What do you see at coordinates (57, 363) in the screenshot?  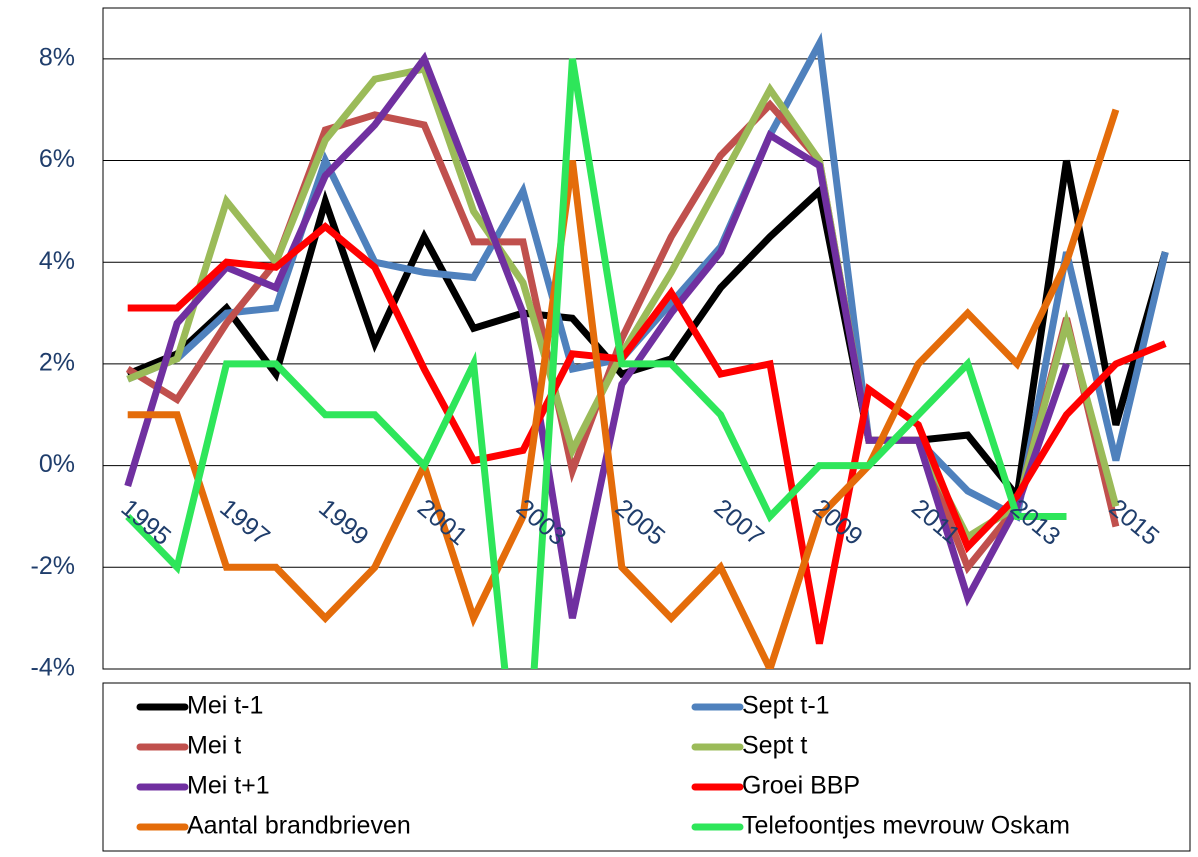 I see `y-tick-label: 2%` at bounding box center [57, 363].